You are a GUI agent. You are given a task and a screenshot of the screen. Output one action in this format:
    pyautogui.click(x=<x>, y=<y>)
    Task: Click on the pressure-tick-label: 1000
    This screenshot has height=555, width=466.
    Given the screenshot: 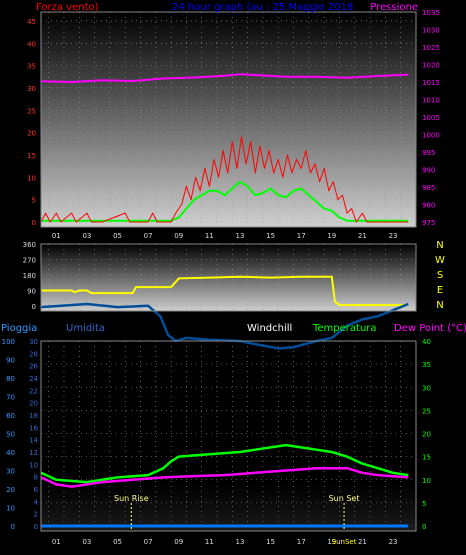 What is the action you would take?
    pyautogui.click(x=431, y=136)
    